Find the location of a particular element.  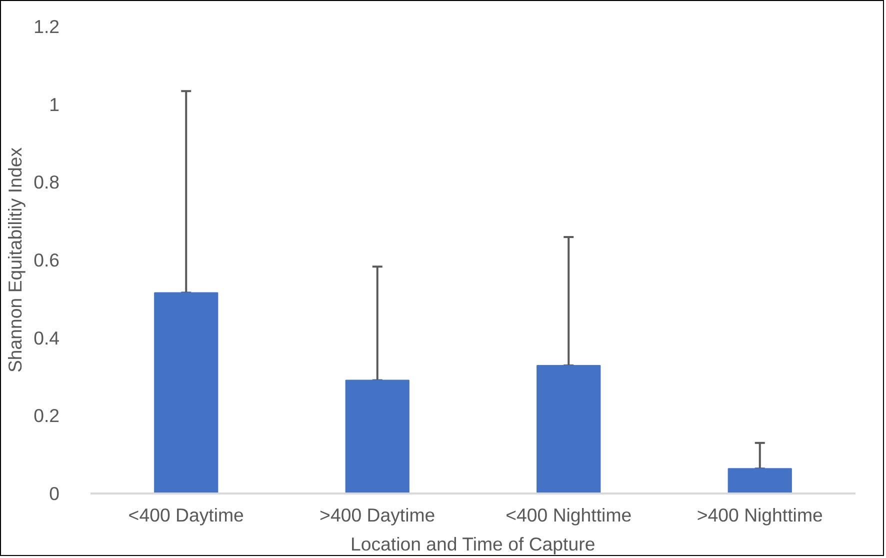

x-tick-label: <400 Nighttime is located at coordinates (569, 515).